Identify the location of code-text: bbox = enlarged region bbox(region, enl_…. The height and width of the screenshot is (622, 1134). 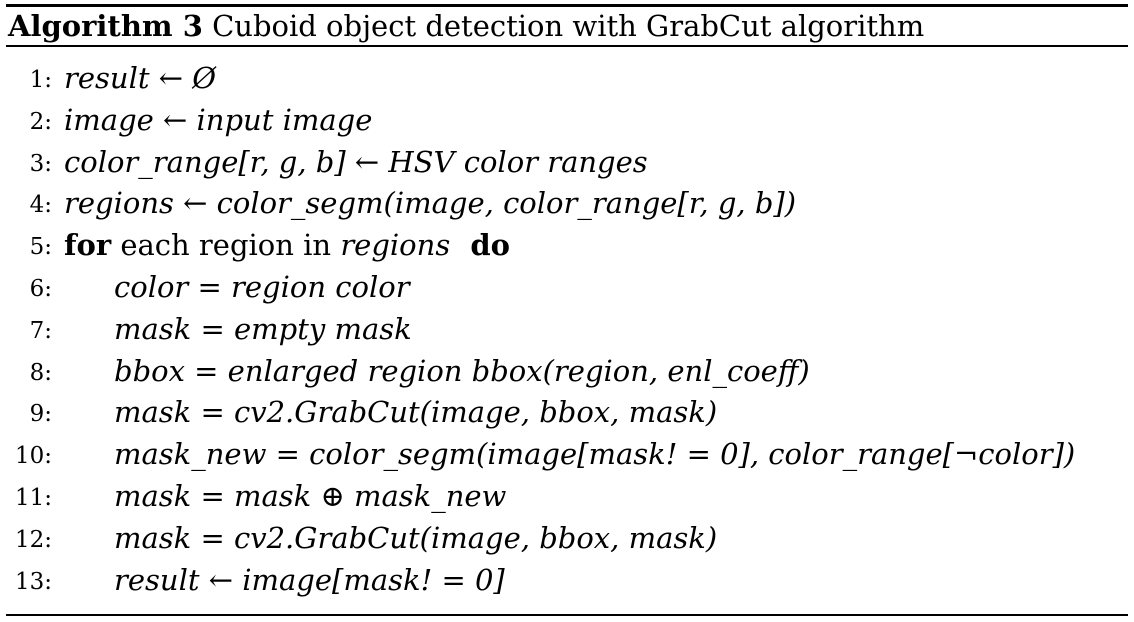
(462, 370).